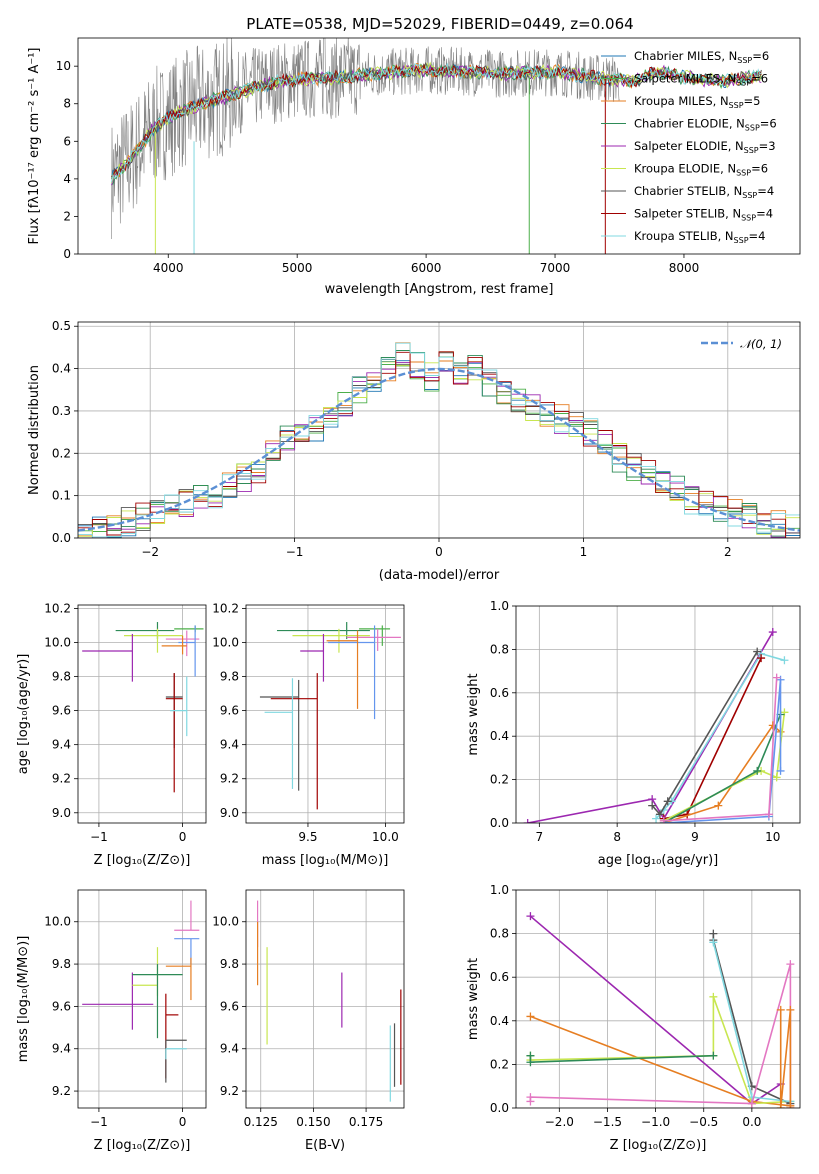 This screenshot has height=1174, width=819. I want to click on normal-curve, so click(439, 449).